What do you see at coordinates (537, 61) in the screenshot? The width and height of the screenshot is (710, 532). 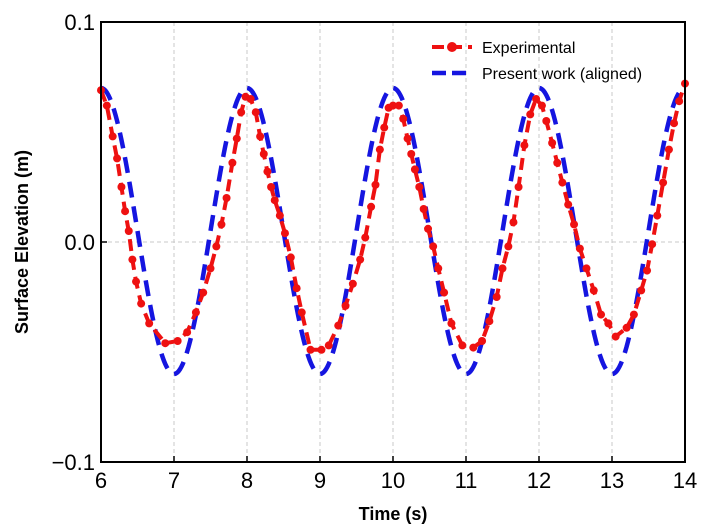 I see `legend: Experimental Present work (aligned)` at bounding box center [537, 61].